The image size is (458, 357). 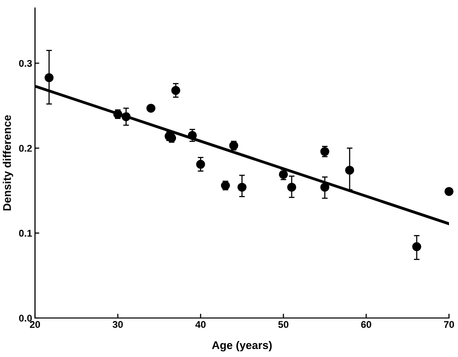 What do you see at coordinates (8, 162) in the screenshot?
I see `y-axis-title: Density difference` at bounding box center [8, 162].